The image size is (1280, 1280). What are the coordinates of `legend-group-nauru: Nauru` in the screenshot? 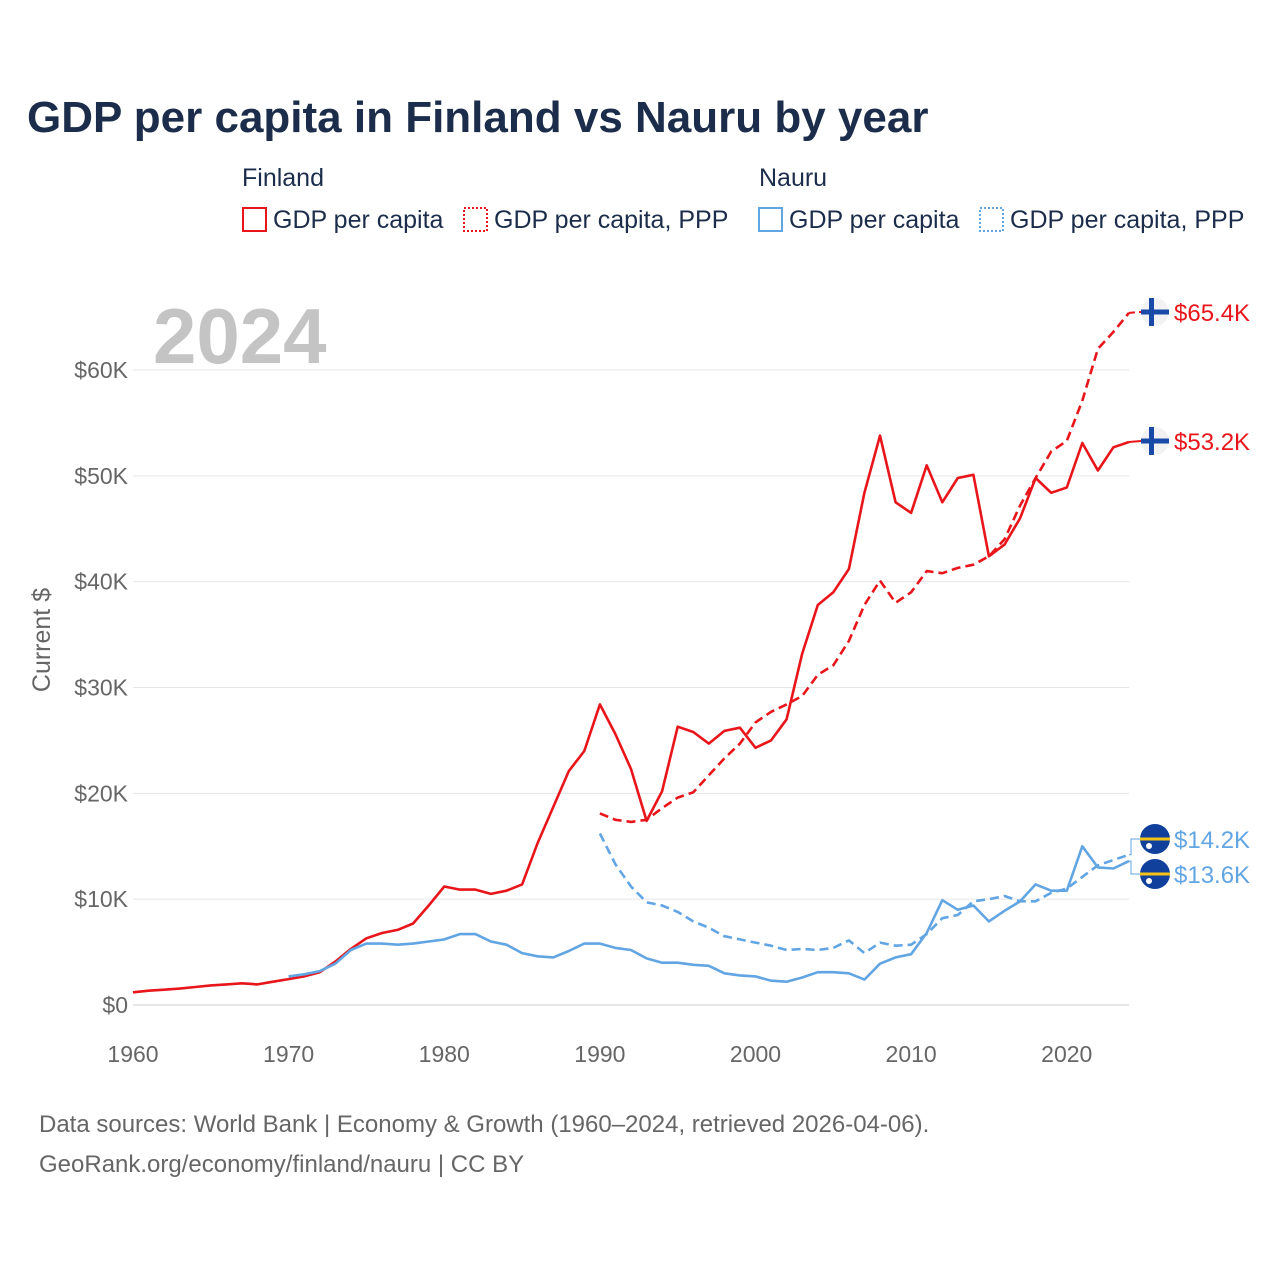 It's located at (793, 178).